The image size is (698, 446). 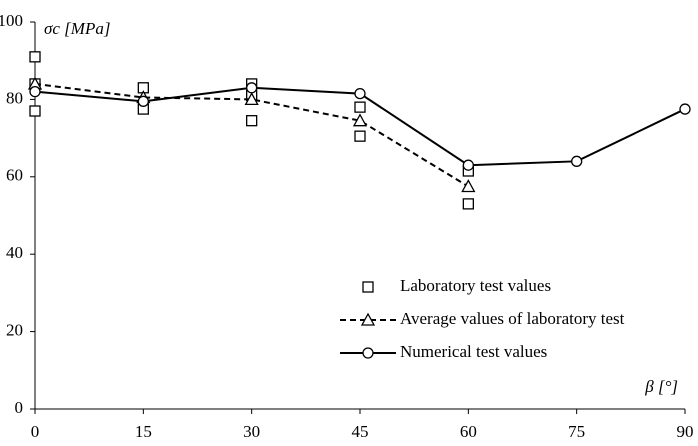 What do you see at coordinates (14, 330) in the screenshot?
I see `y-tick-label: 20` at bounding box center [14, 330].